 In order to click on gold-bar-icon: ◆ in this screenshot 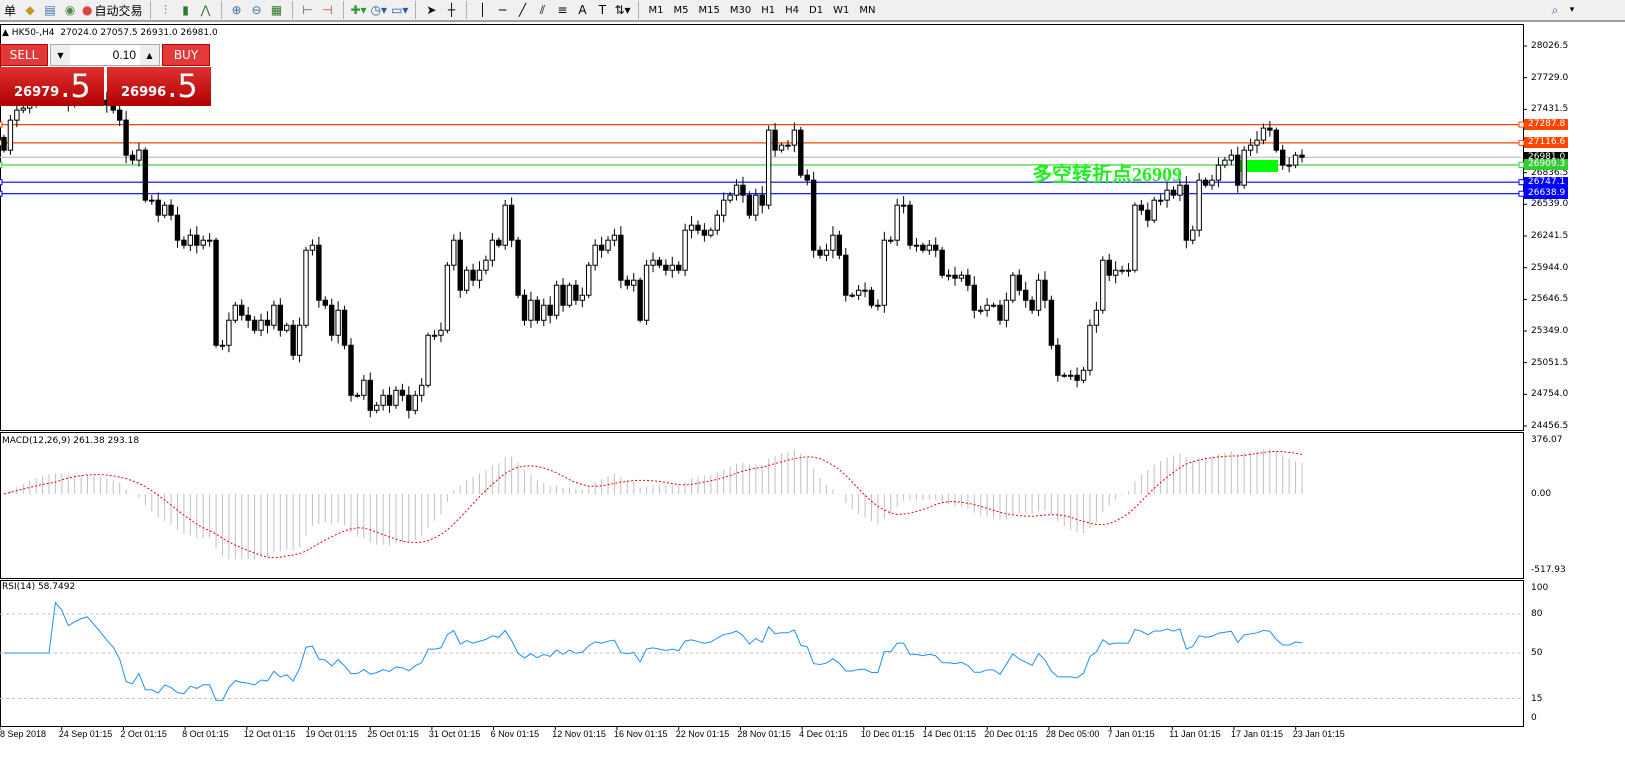, I will do `click(30, 10)`.